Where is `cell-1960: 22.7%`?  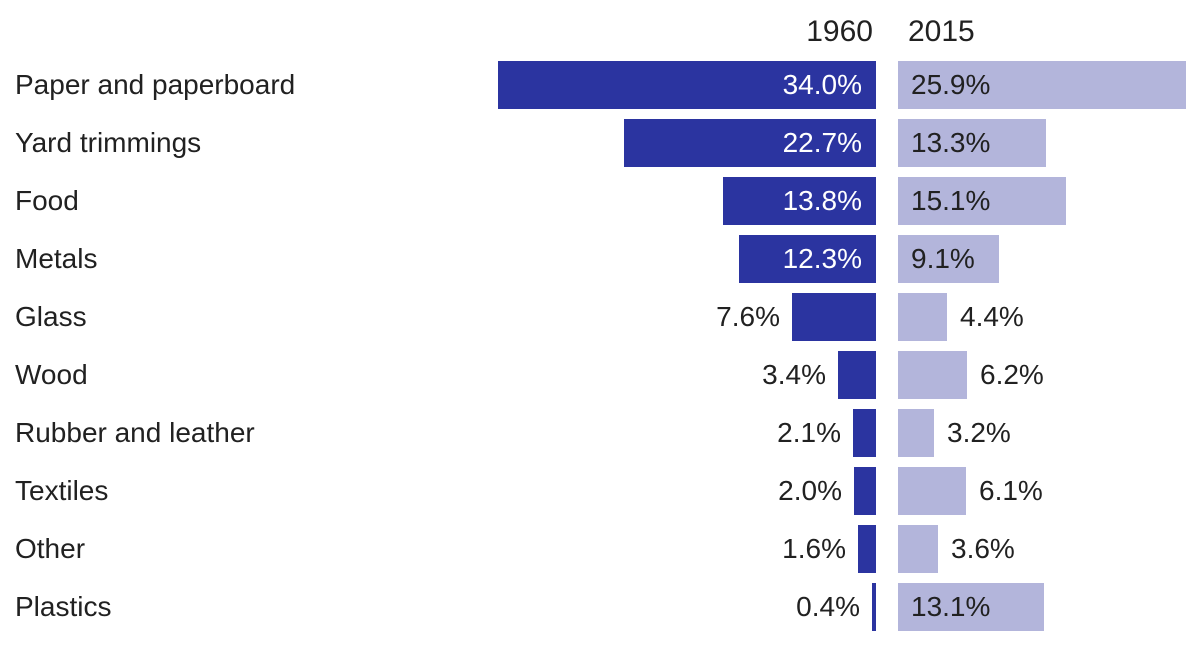
cell-1960: 22.7% is located at coordinates (687, 143).